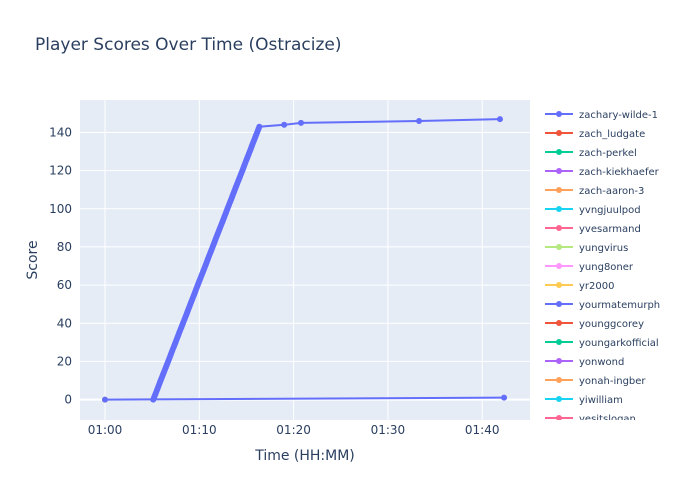 The image size is (700, 504). What do you see at coordinates (607, 419) in the screenshot?
I see `legend-label: yesitslogan` at bounding box center [607, 419].